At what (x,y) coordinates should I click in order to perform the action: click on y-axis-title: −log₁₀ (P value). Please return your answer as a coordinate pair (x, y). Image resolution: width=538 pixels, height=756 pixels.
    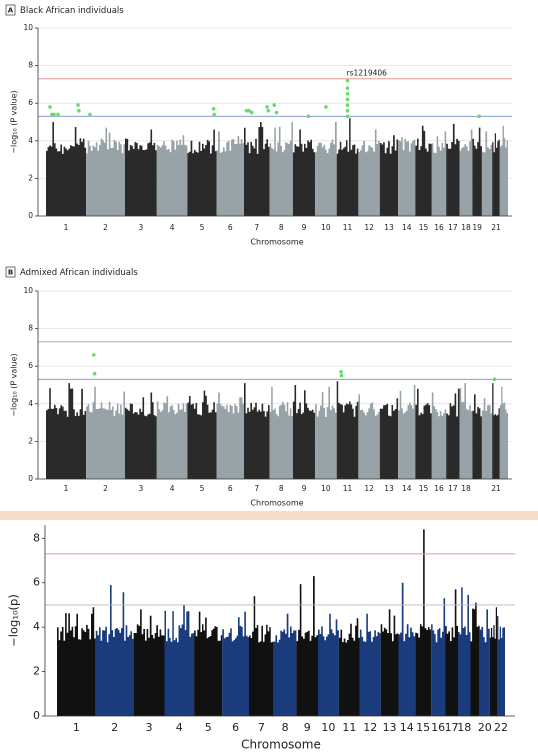
    Looking at the image, I should click on (14, 121).